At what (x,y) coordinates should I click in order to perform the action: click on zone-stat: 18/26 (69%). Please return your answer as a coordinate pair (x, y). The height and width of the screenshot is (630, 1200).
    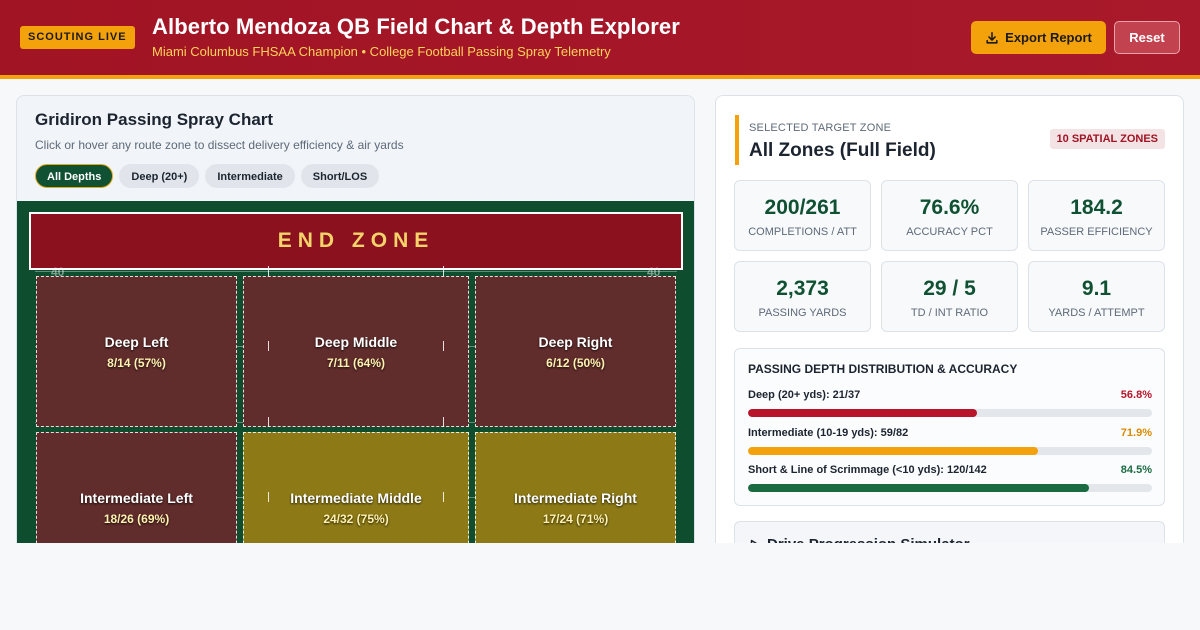
    Looking at the image, I should click on (136, 518).